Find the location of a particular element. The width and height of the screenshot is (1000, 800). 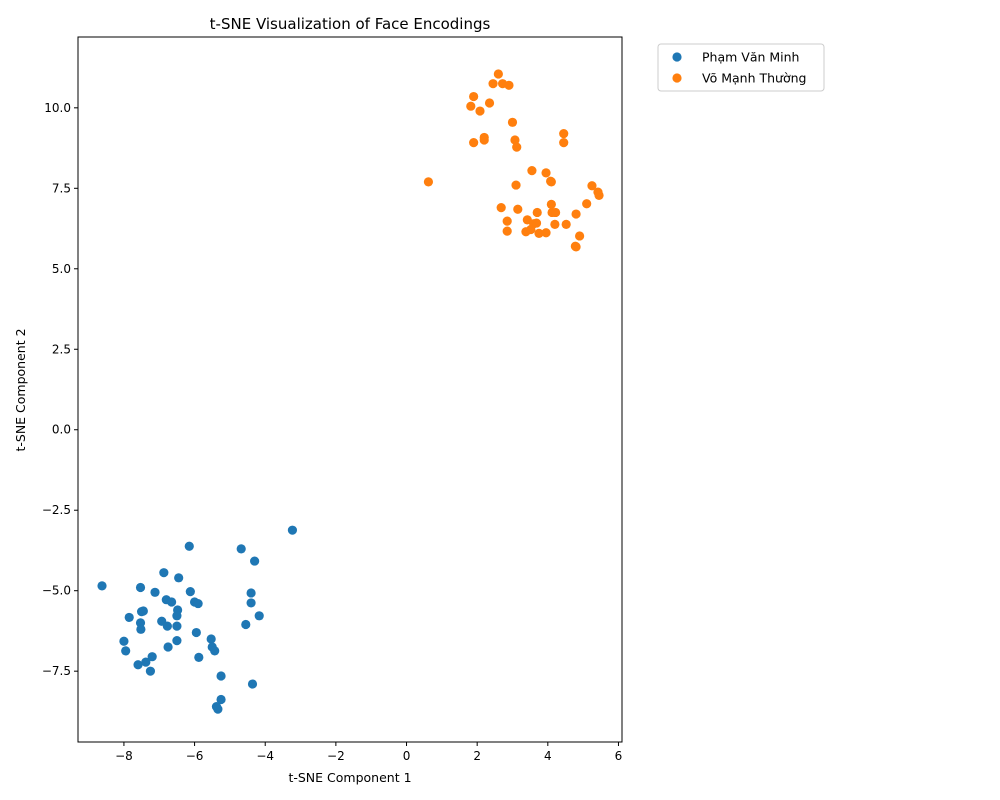

x-tick-label: 0 is located at coordinates (407, 756).